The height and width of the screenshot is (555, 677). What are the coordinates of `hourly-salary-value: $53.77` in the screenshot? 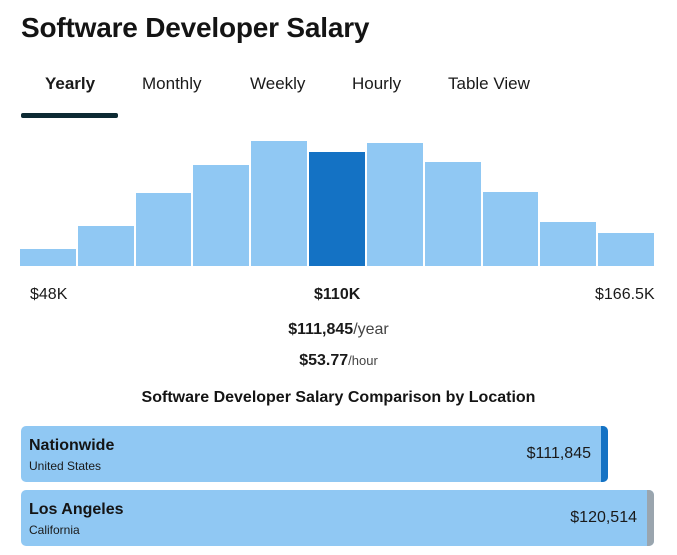 It's located at (324, 360).